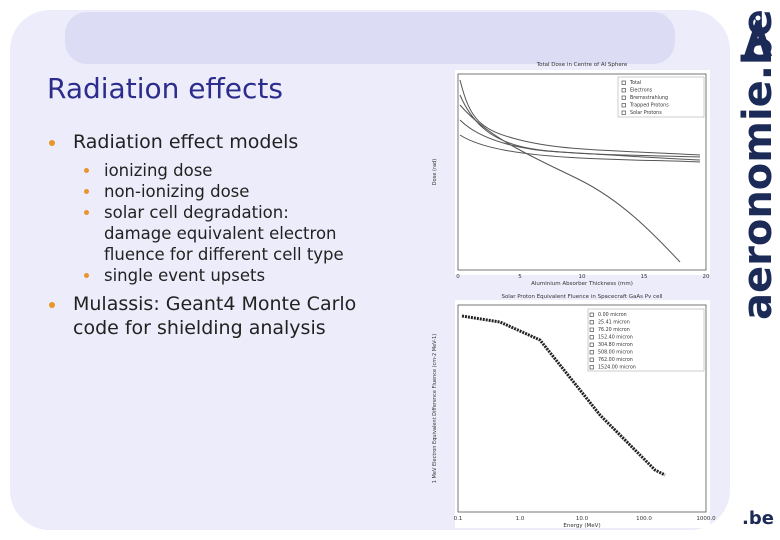  I want to click on x-tick-label: 20, so click(706, 277).